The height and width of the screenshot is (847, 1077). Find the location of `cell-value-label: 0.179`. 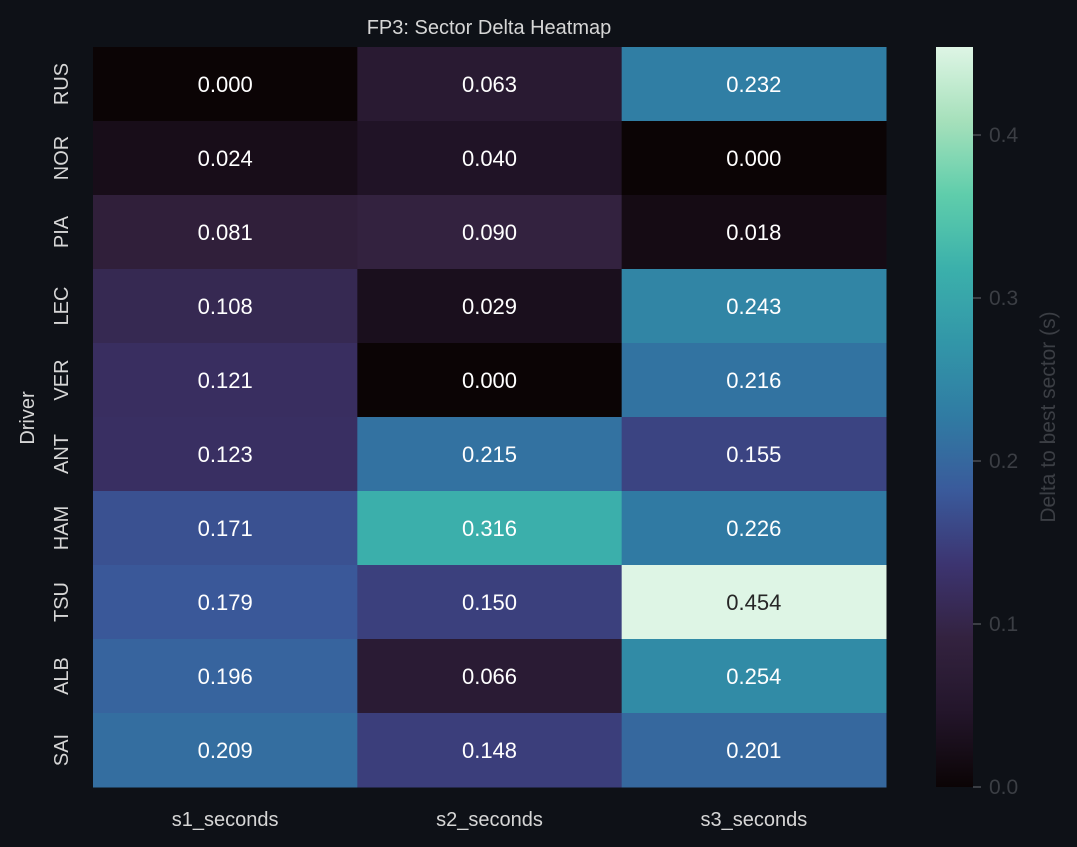

cell-value-label: 0.179 is located at coordinates (225, 602).